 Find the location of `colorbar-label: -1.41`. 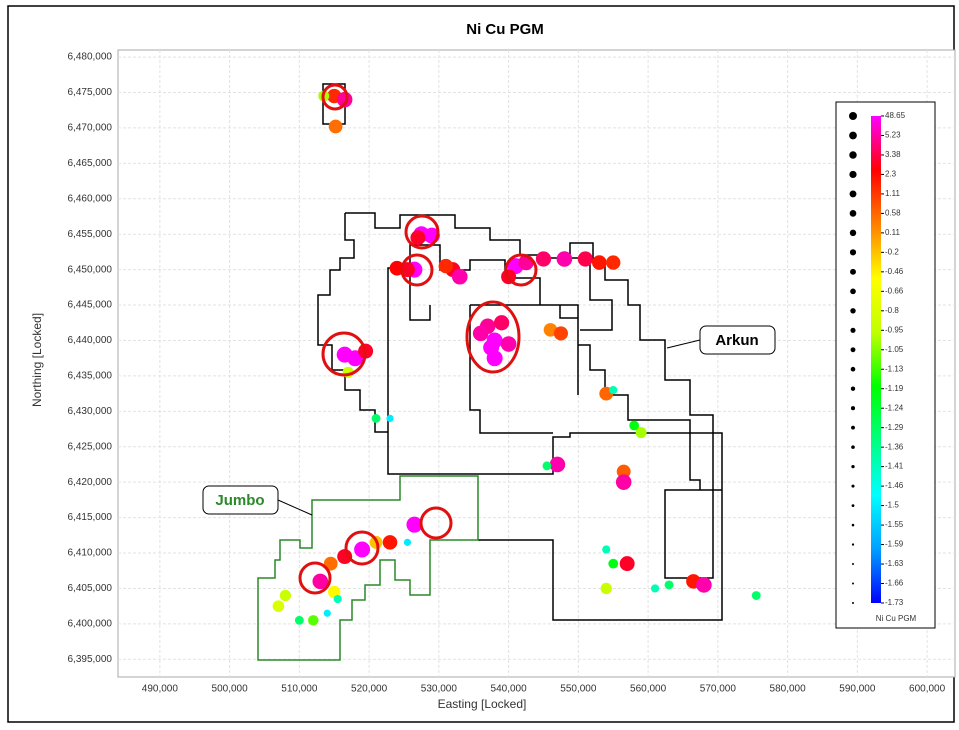

colorbar-label: -1.41 is located at coordinates (894, 466).